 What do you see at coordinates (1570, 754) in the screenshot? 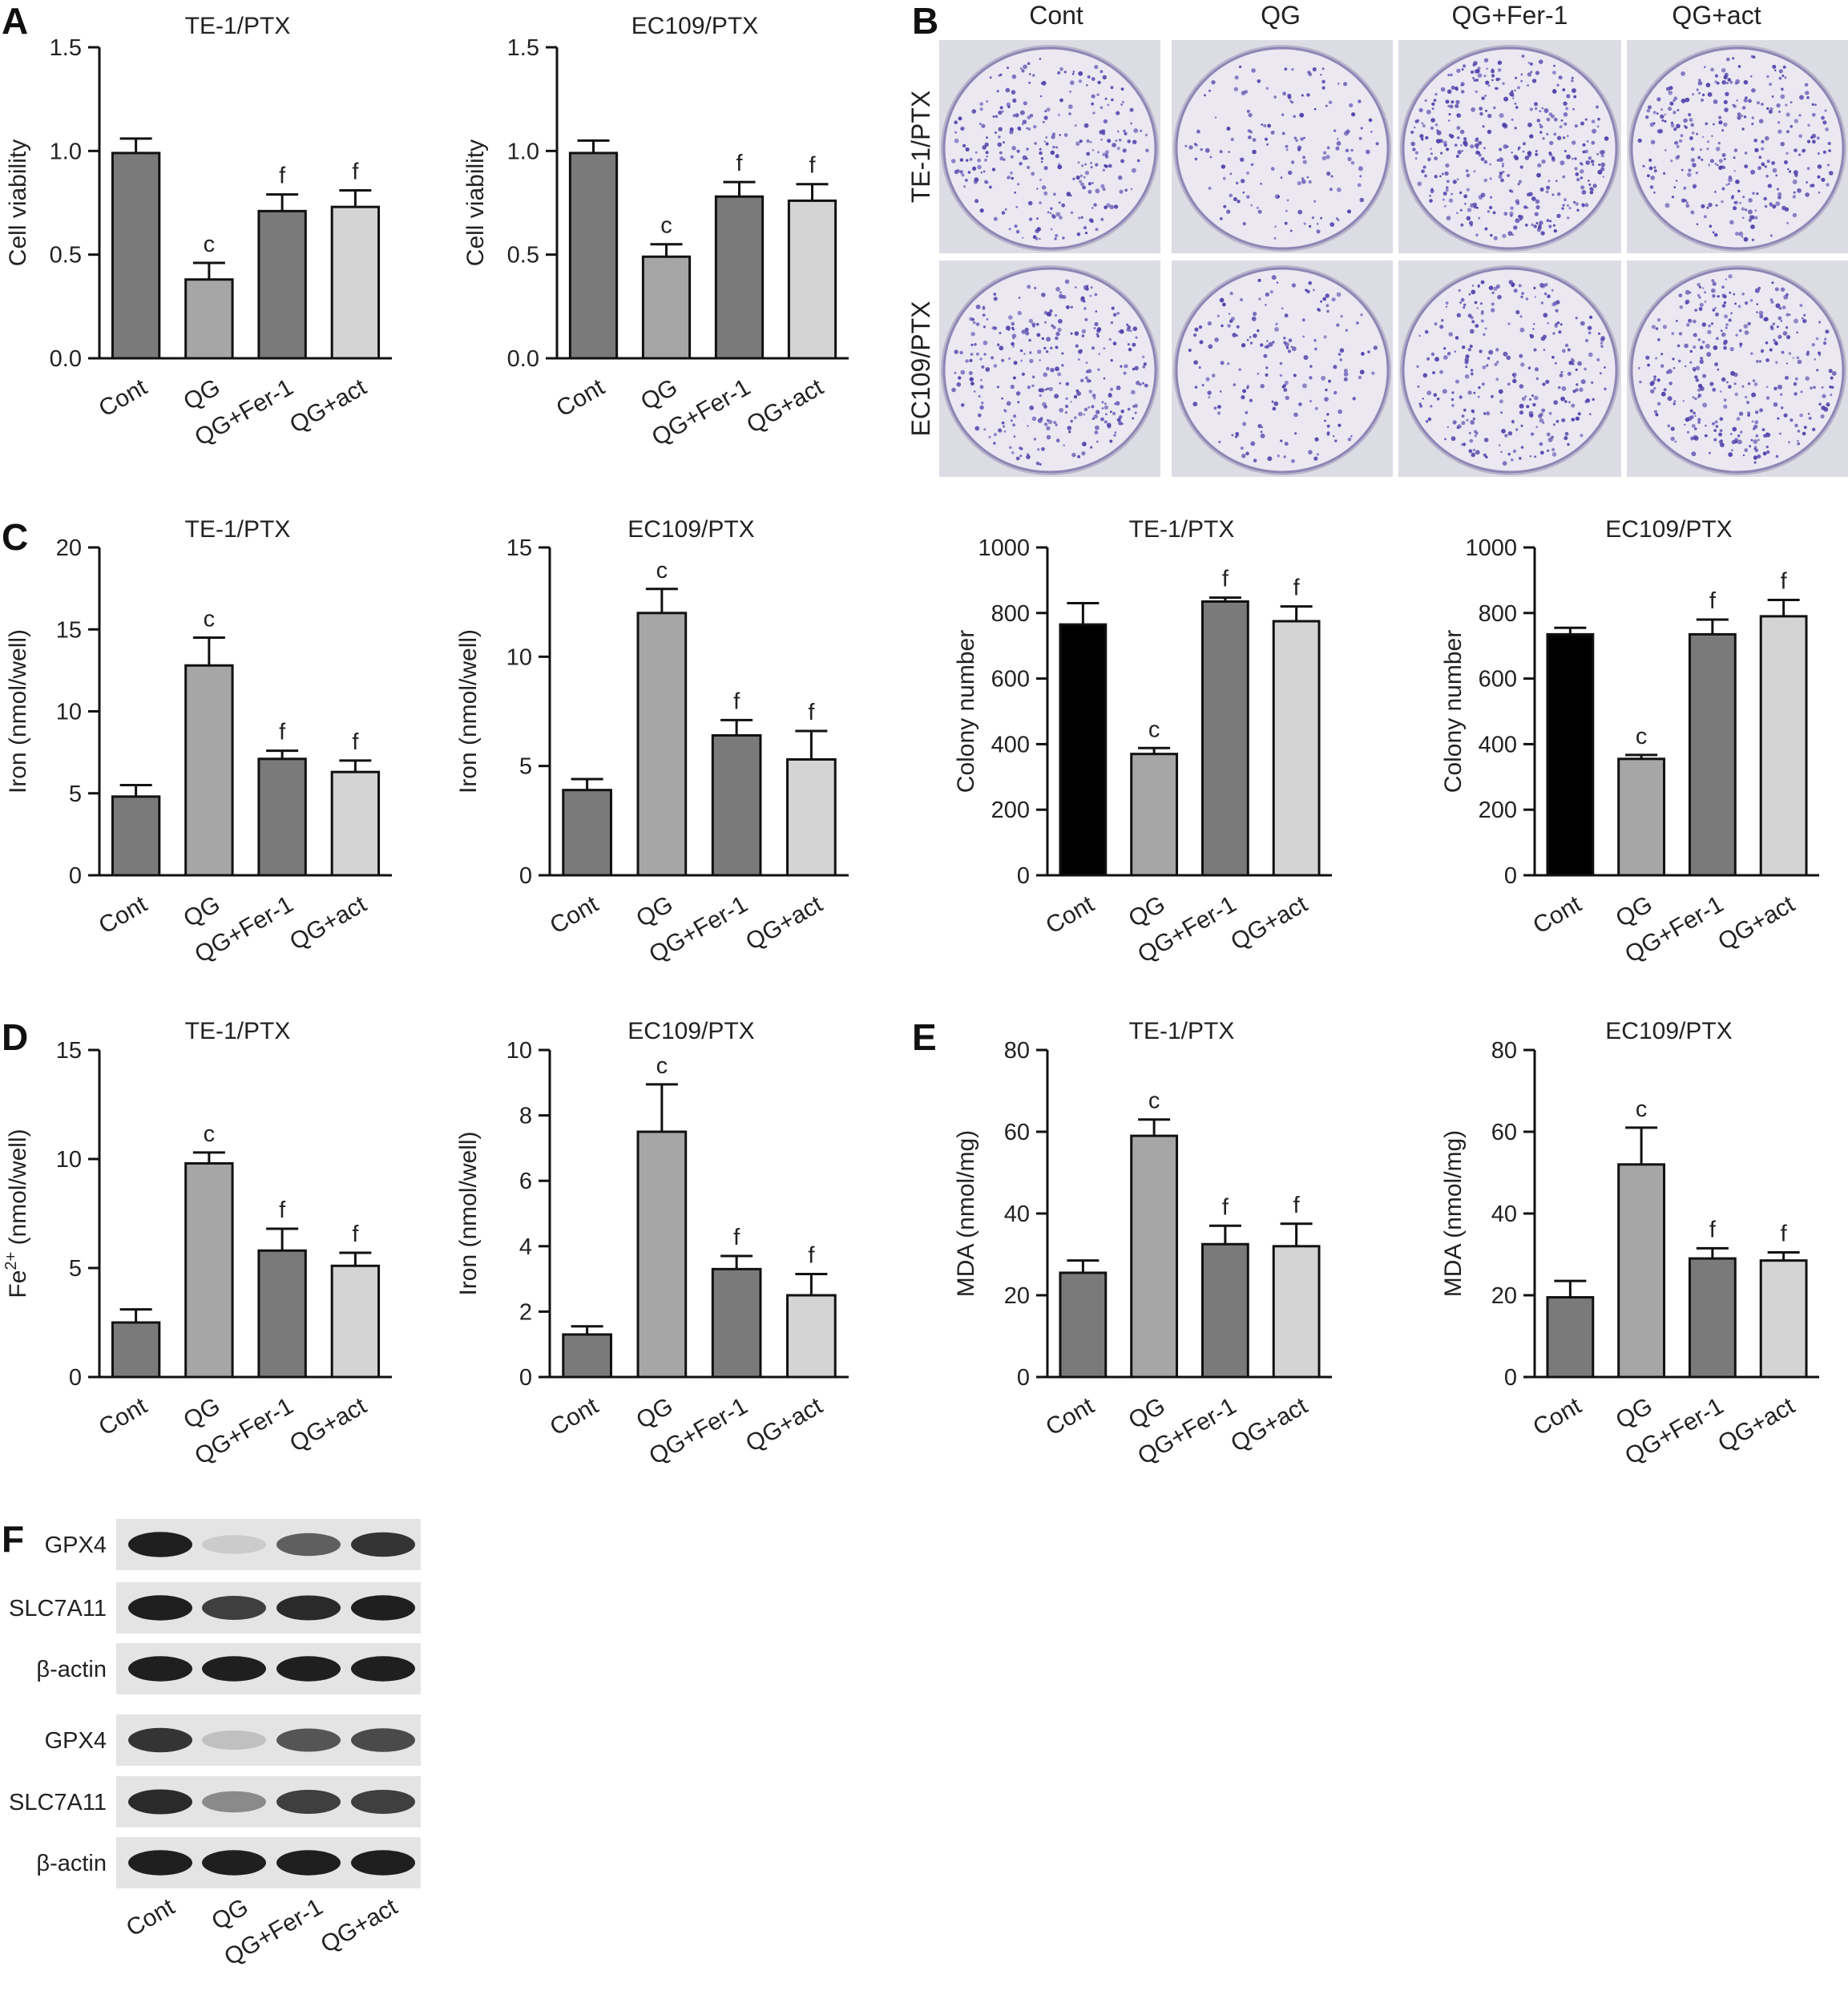
I see `bar-cont` at bounding box center [1570, 754].